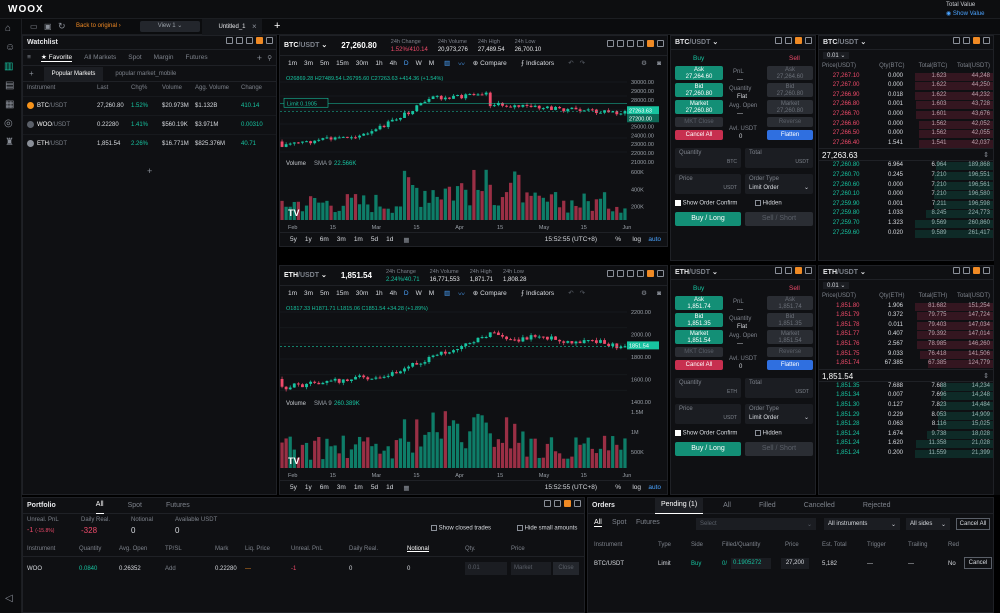  Describe the element at coordinates (461, 528) in the screenshot. I see `show-closed-trades-checkbox: Show closed trades` at that location.